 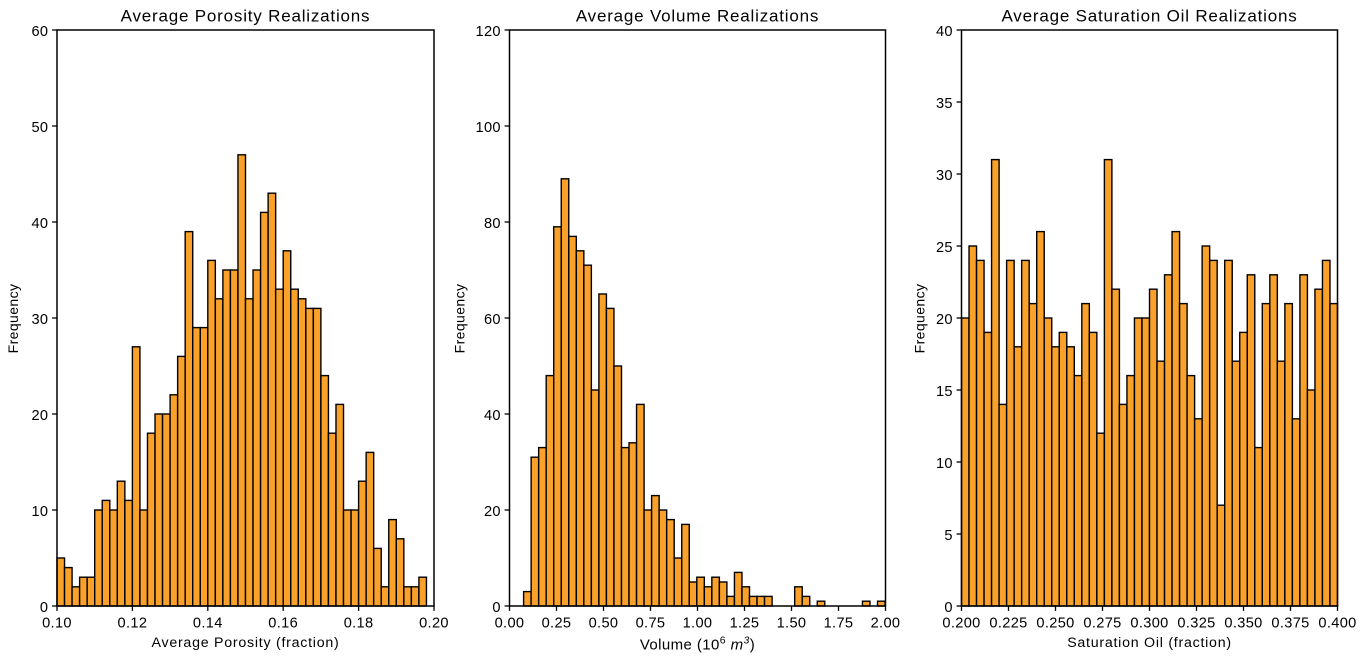 What do you see at coordinates (510, 624) in the screenshot?
I see `svg-text: 0.00` at bounding box center [510, 624].